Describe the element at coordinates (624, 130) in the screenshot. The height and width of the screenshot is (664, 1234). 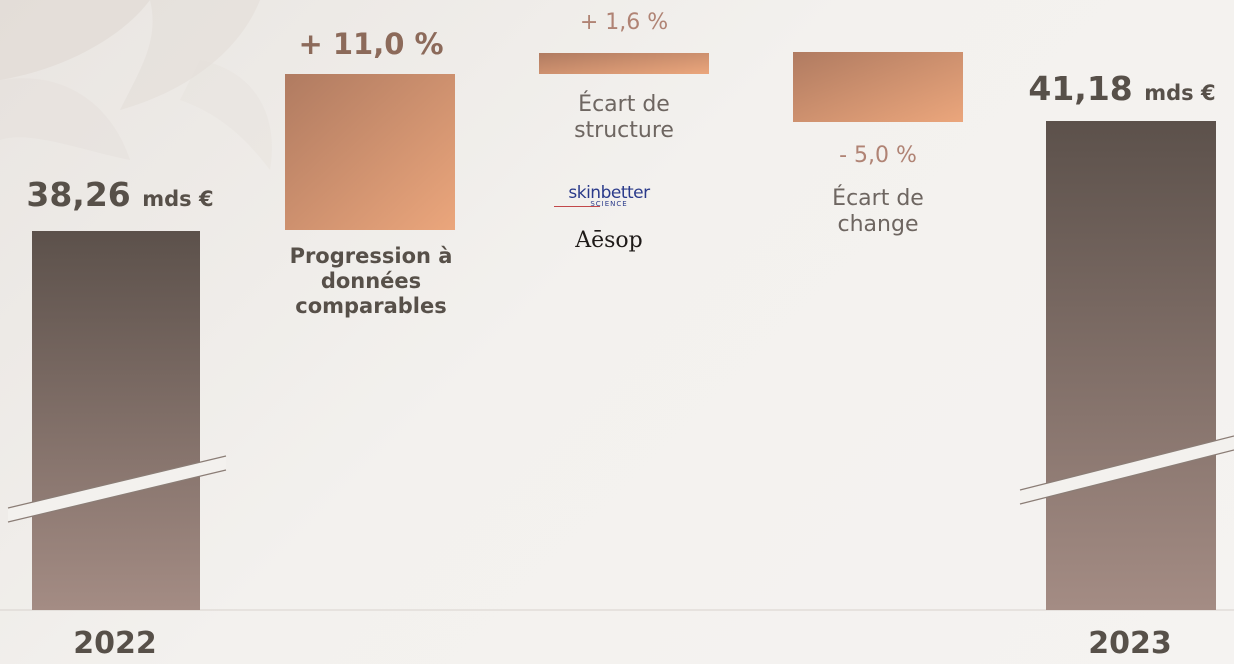
I see `step-2-label-line: structure` at that location.